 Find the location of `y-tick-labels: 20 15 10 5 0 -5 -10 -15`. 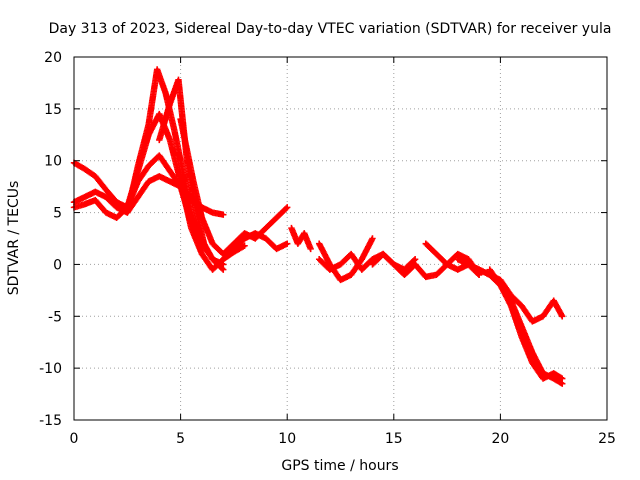

y-tick-labels: 20 15 10 5 0 -5 -10 -15 is located at coordinates (50, 239).